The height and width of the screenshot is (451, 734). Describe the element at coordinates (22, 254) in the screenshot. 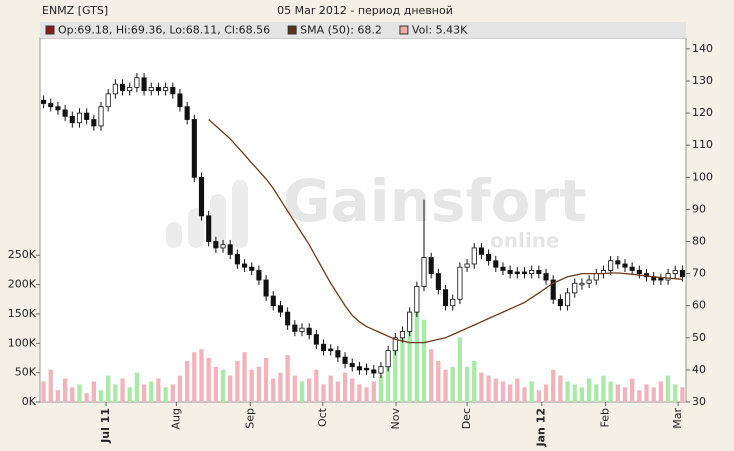

I see `y2-tick-label: 250K` at that location.